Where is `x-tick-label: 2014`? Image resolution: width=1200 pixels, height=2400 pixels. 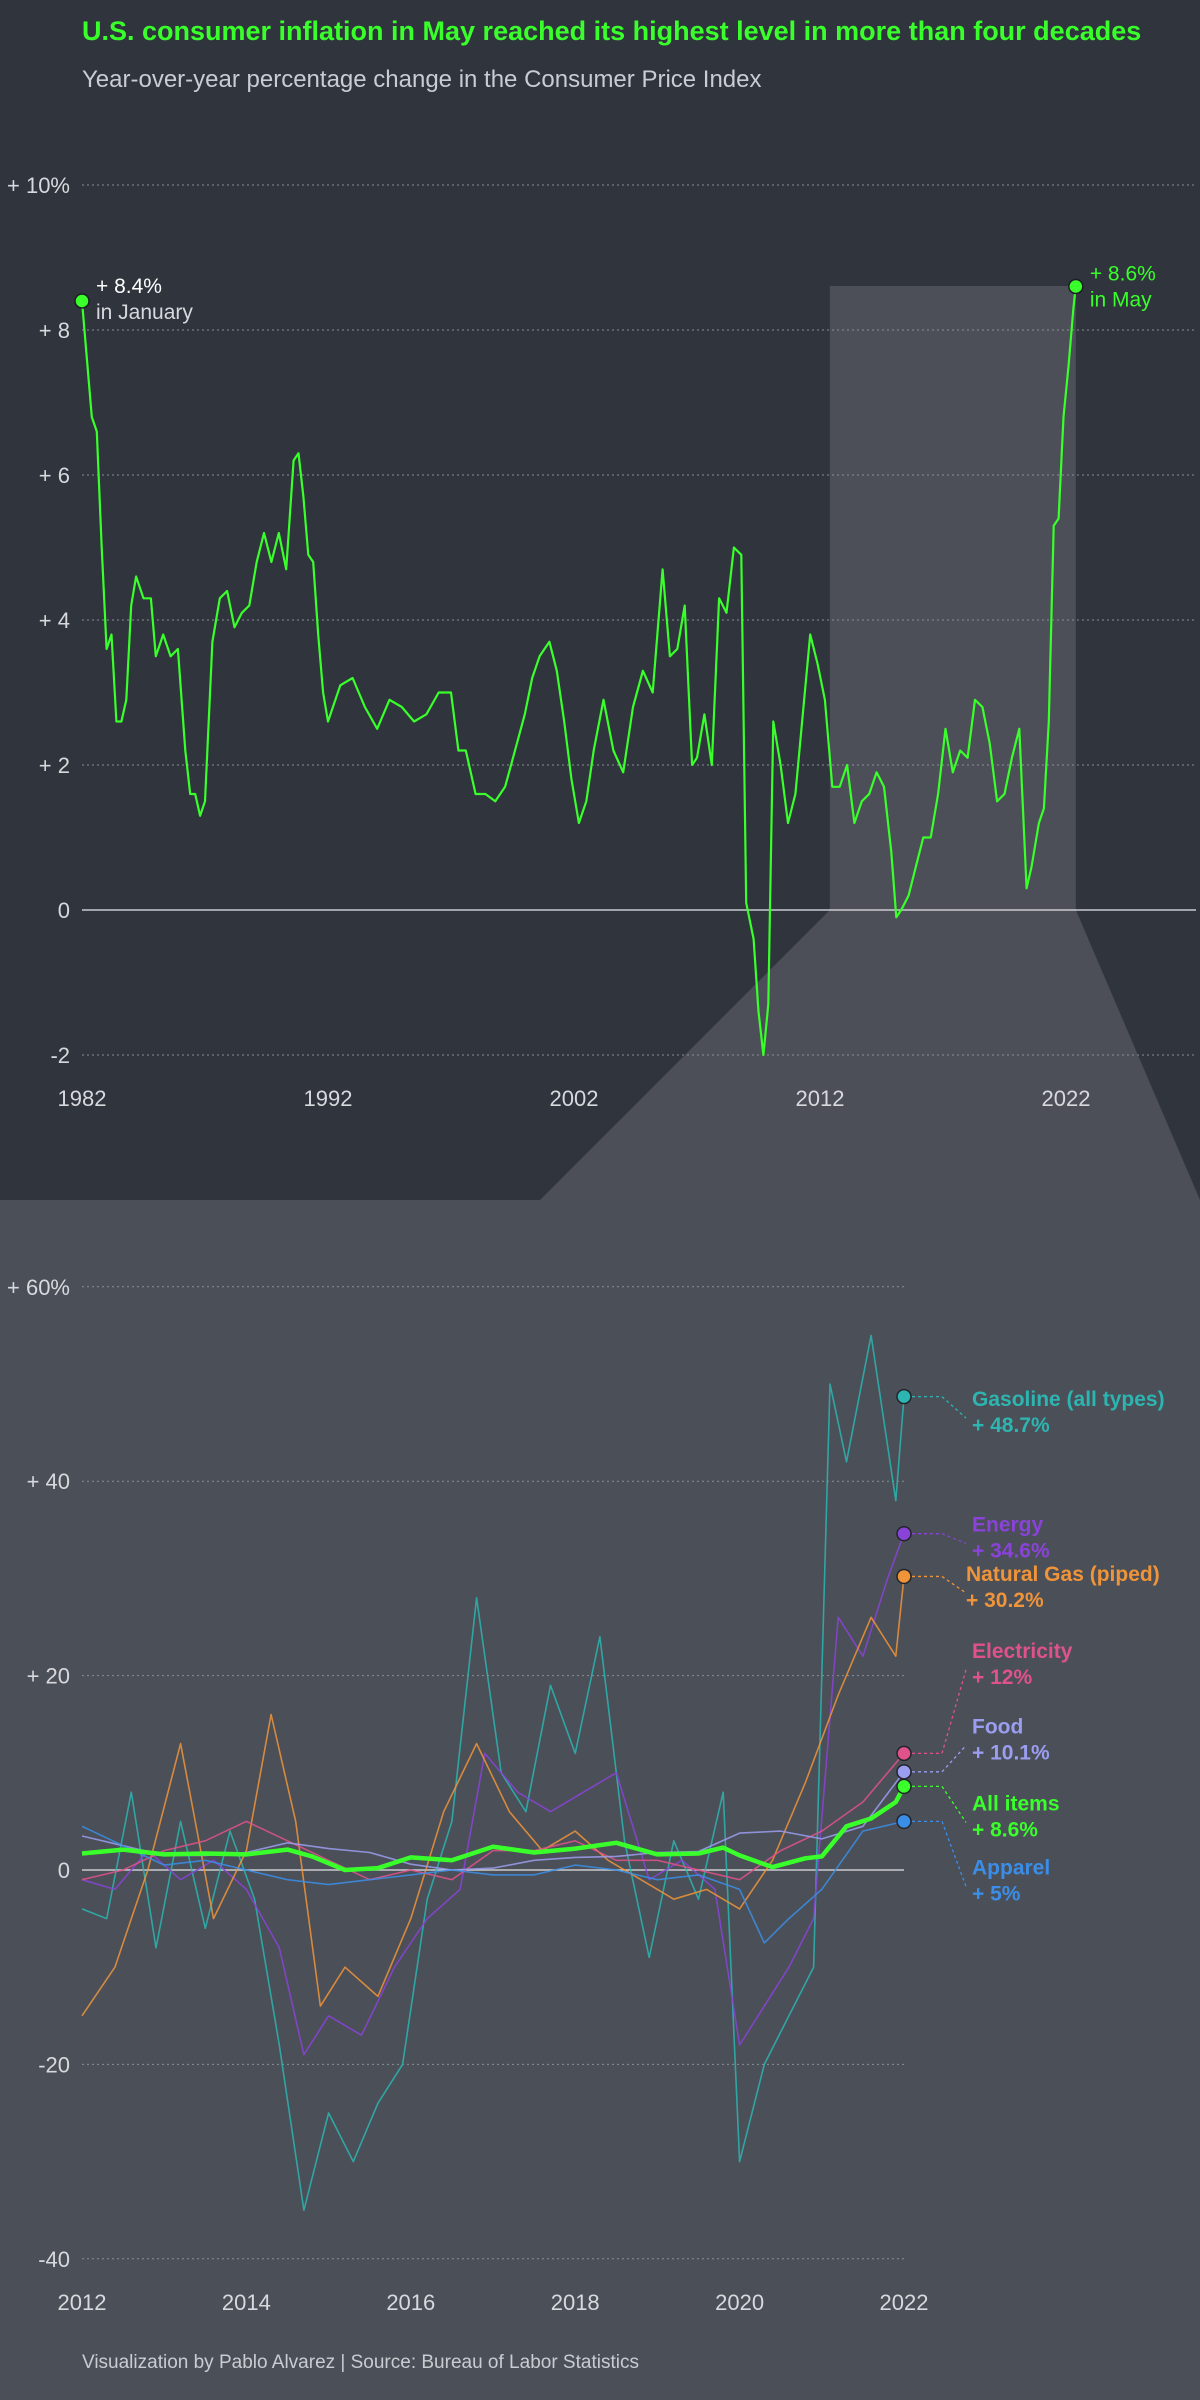 x-tick-label: 2014 is located at coordinates (246, 2302).